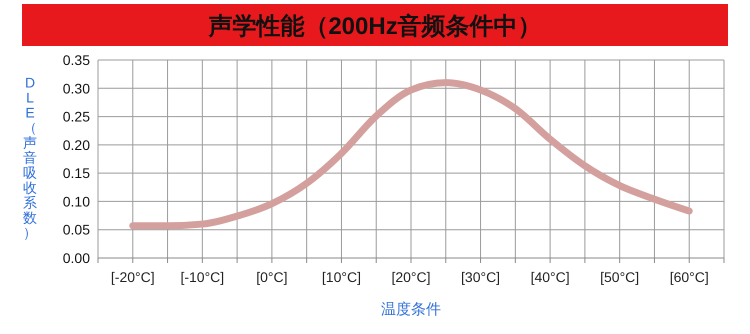 This screenshot has height=334, width=750. Describe the element at coordinates (374, 26) in the screenshot. I see `chart-title: 声学性能（200Hz音频条件中）` at that location.